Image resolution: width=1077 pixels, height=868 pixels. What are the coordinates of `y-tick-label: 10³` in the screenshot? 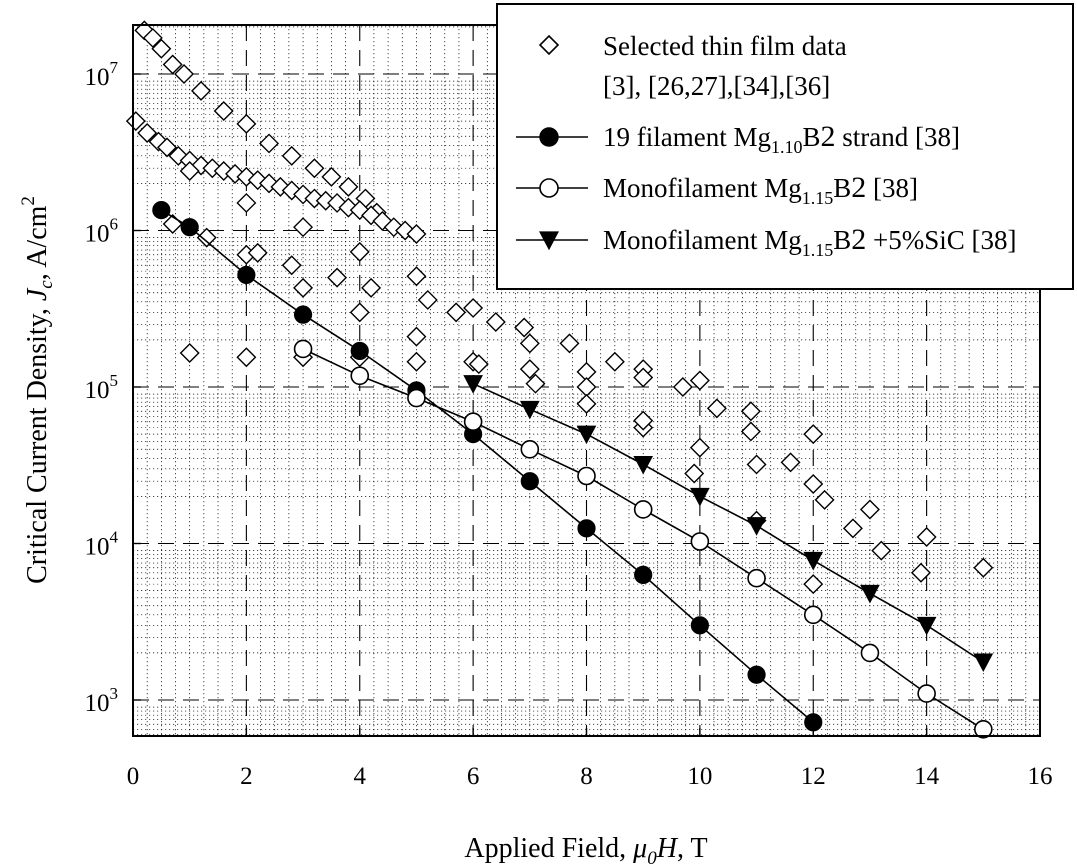 It's located at (102, 700).